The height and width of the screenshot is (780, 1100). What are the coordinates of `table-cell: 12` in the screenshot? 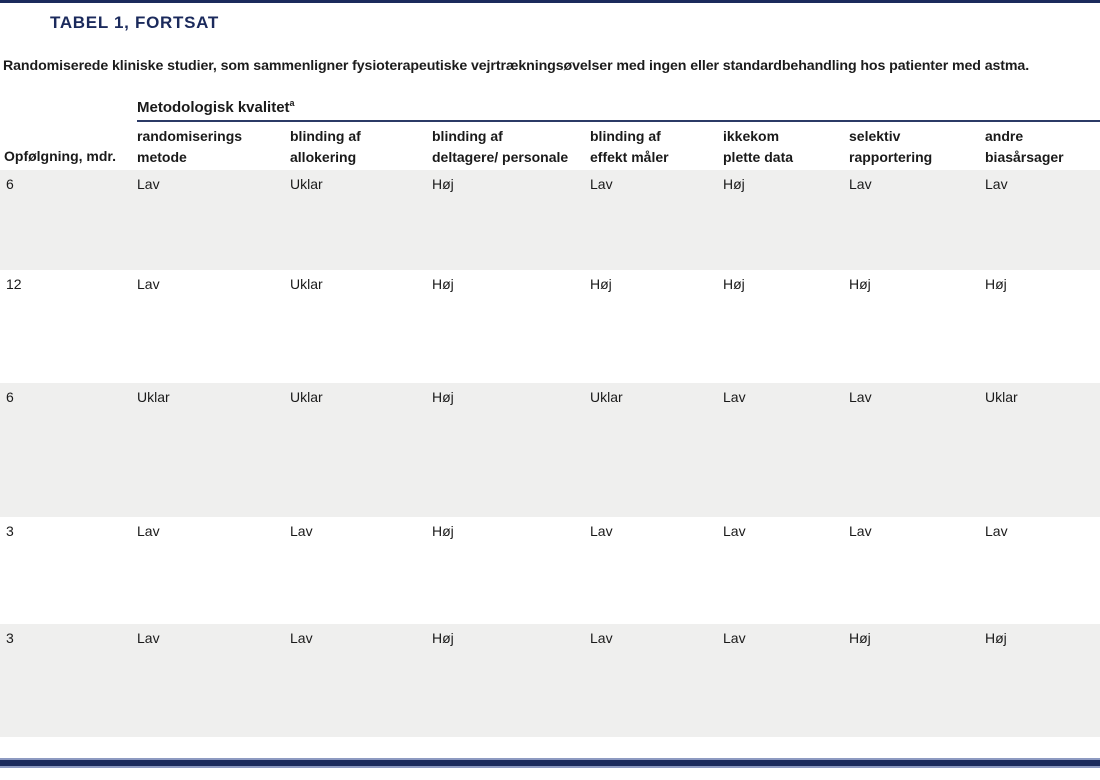 It's located at (14, 284).